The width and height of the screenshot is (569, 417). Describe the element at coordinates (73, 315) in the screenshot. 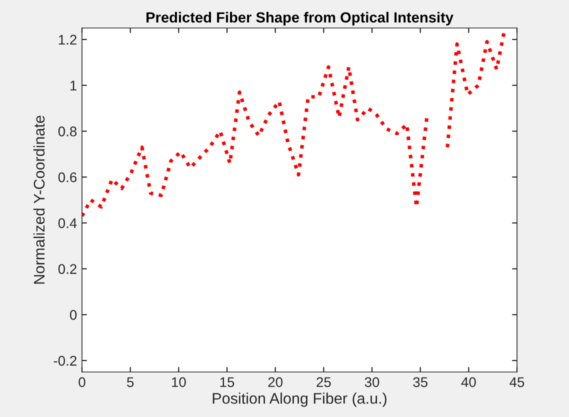

I see `y-tick-label: 0` at that location.